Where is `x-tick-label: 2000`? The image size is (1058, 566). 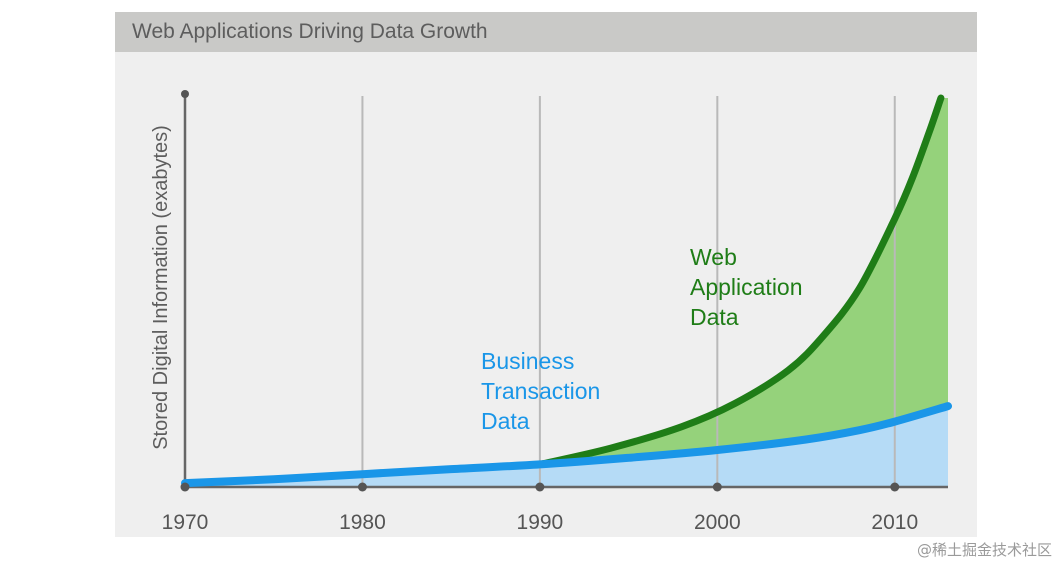 x-tick-label: 2000 is located at coordinates (717, 522).